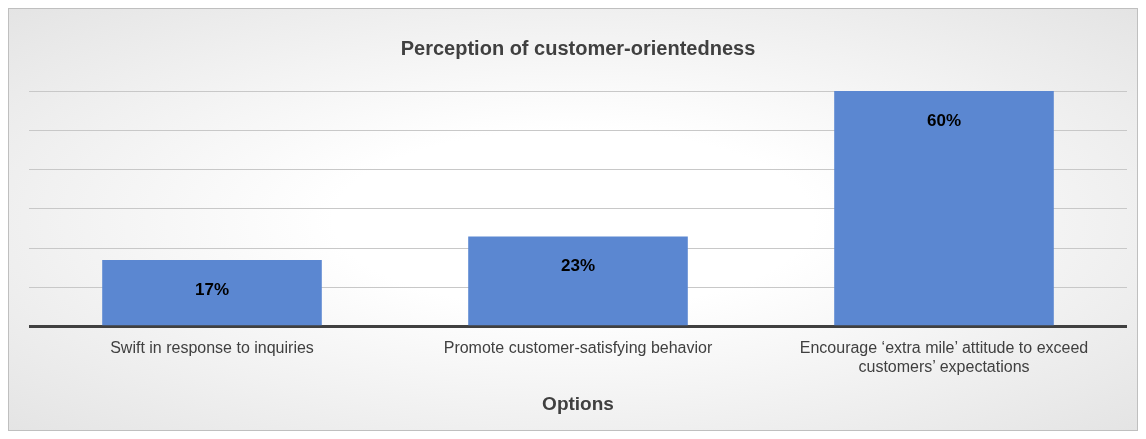 The height and width of the screenshot is (439, 1146). What do you see at coordinates (578, 347) in the screenshot?
I see `x-tick-label: Promote customer-satisfying behavior` at bounding box center [578, 347].